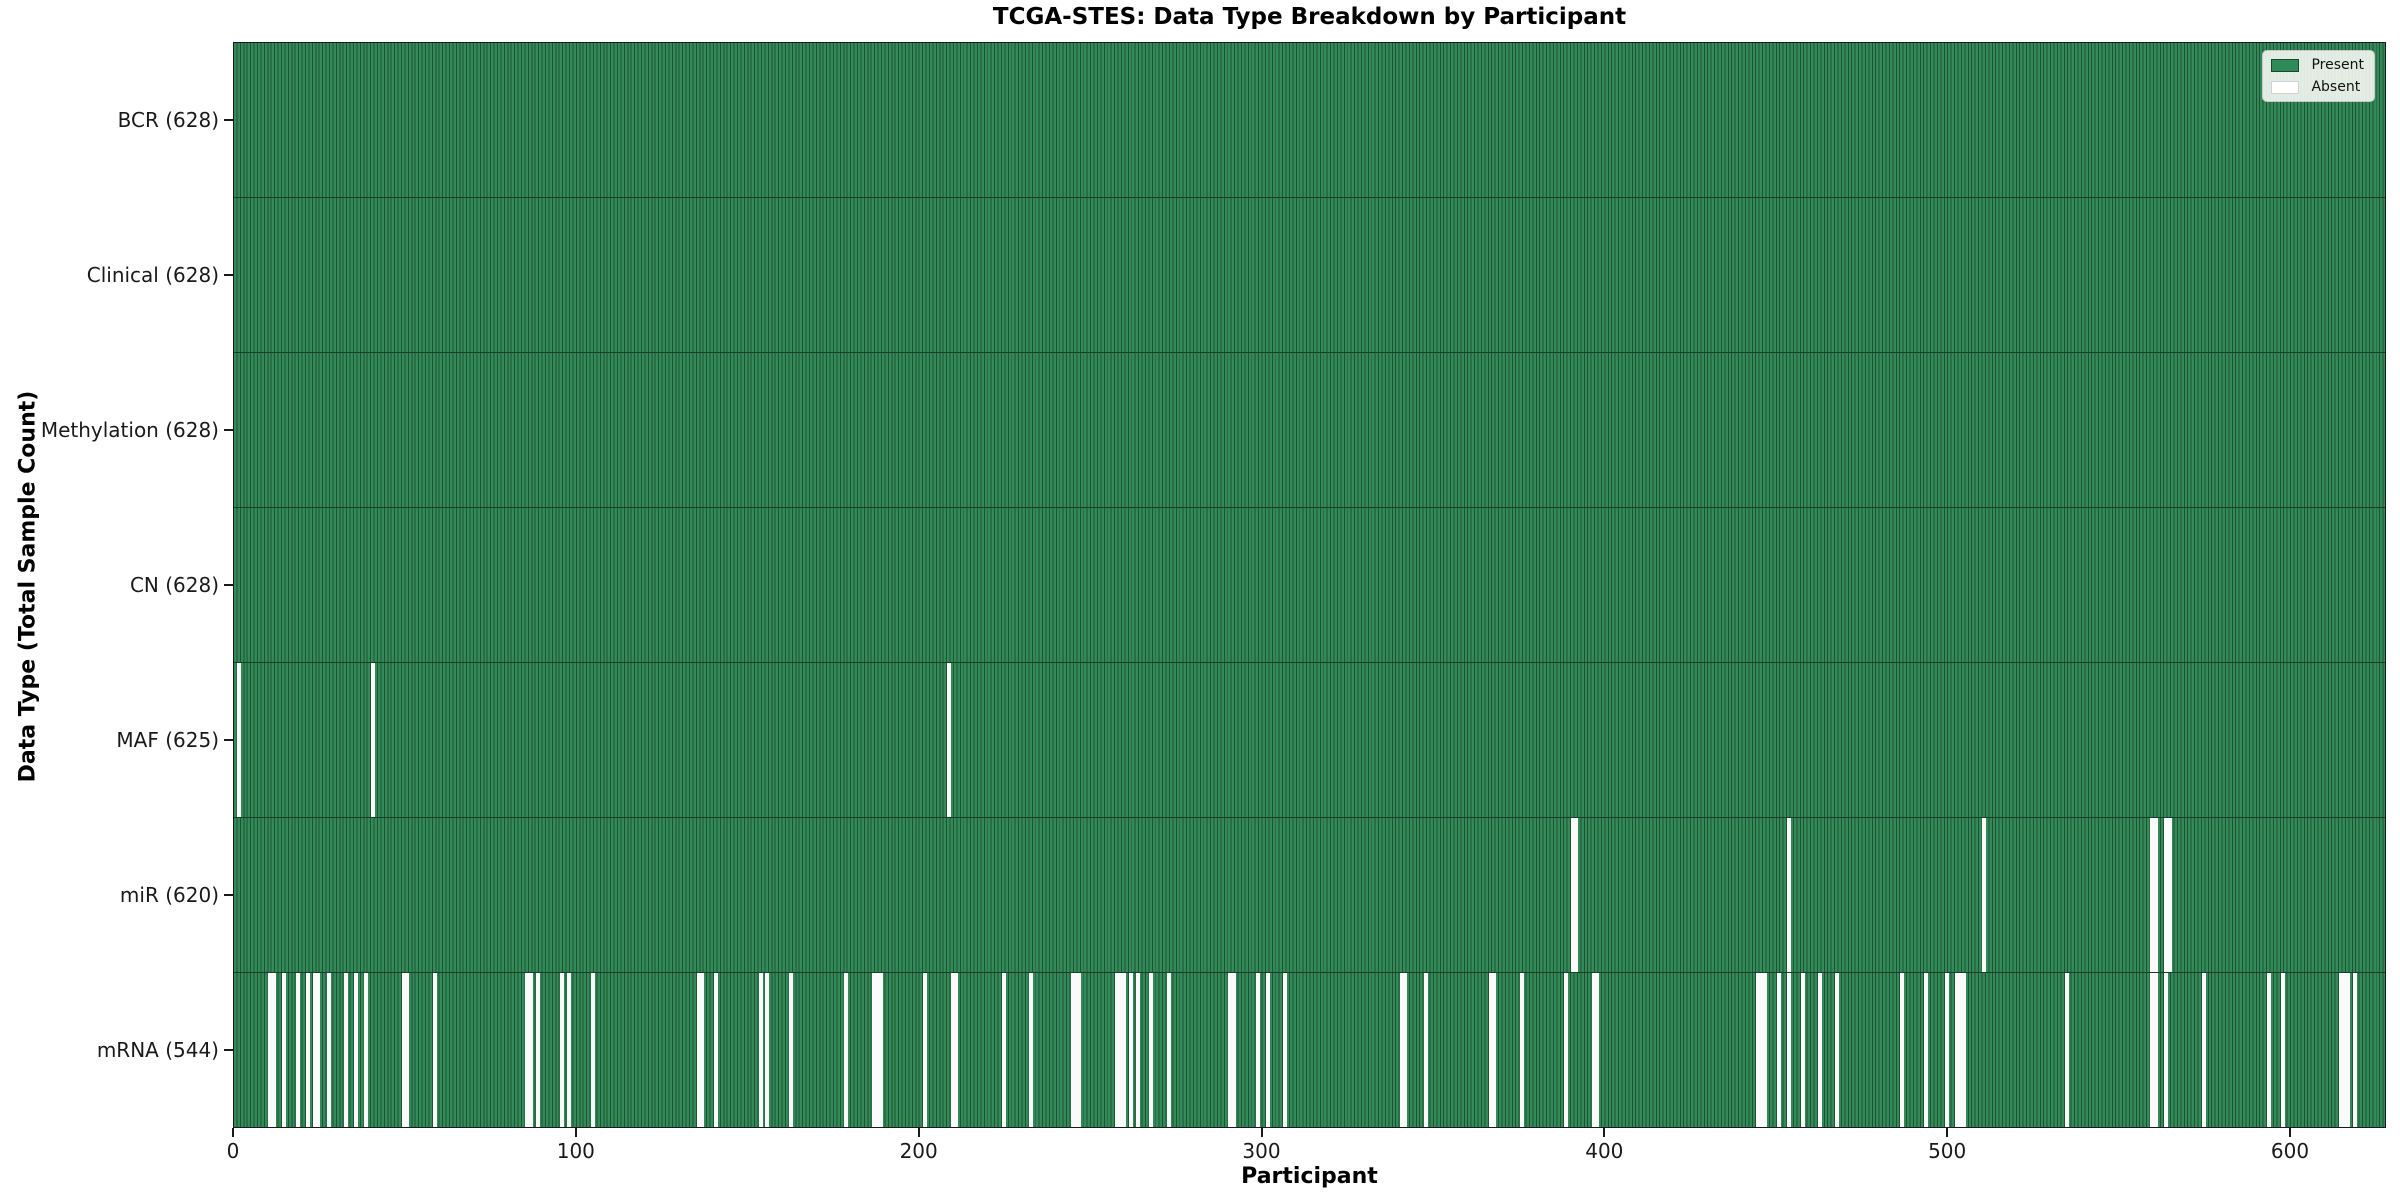  I want to click on legend-label-present: Present, so click(2337, 65).